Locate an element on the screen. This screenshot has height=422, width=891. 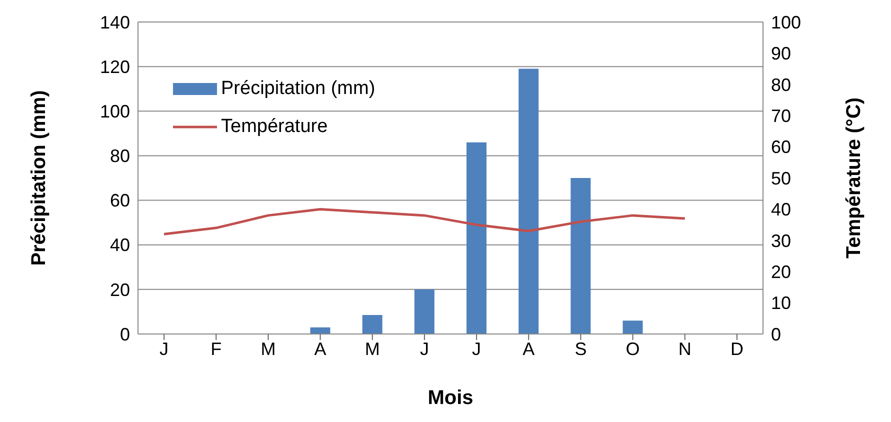
y2-tick-label: 10 is located at coordinates (781, 303).